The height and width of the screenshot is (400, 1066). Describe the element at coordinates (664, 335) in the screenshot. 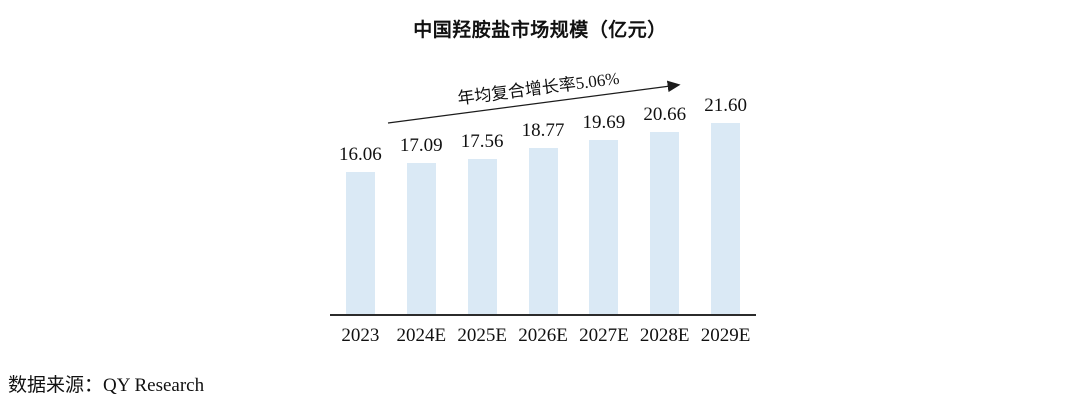

I see `x-axis-label: 2028E` at that location.